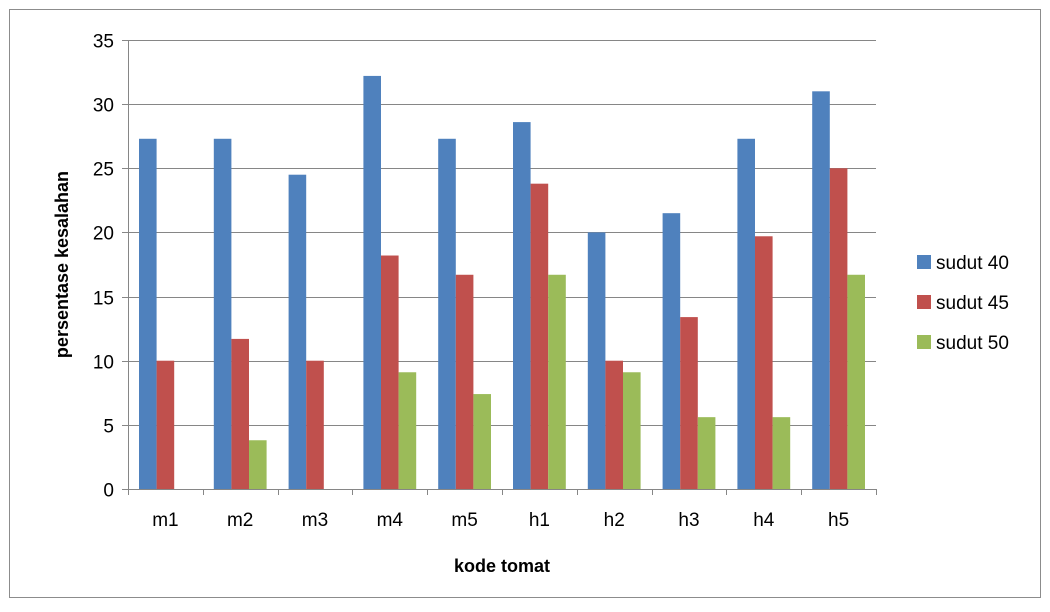 The width and height of the screenshot is (1050, 612). Describe the element at coordinates (972, 303) in the screenshot. I see `legend-label: sudut 45` at that location.